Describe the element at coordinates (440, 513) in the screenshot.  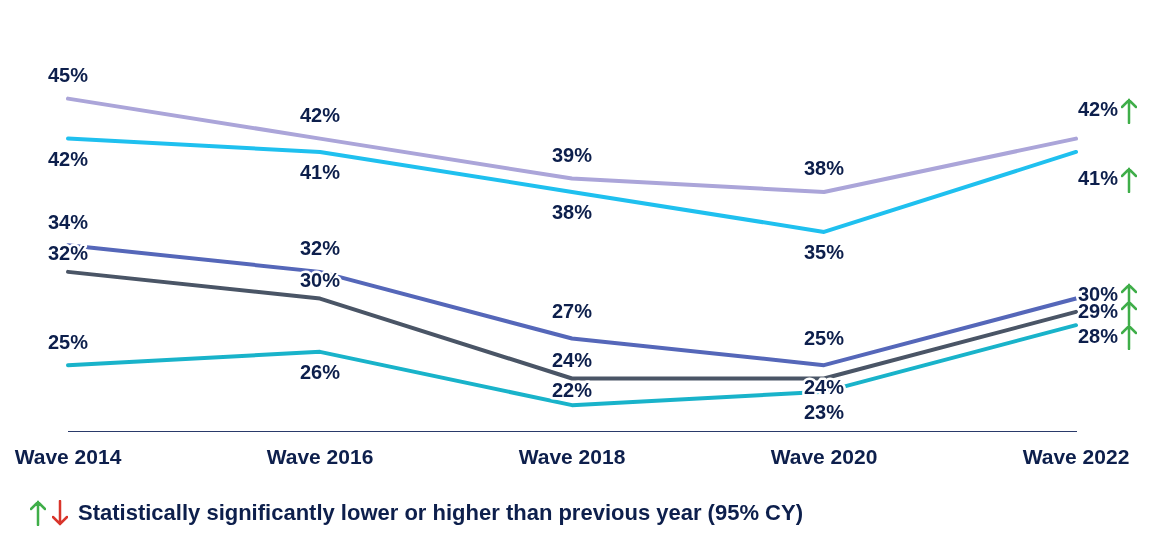
I see `text: Statistically significantly lower or higher than previous year (95% CY)` at that location.